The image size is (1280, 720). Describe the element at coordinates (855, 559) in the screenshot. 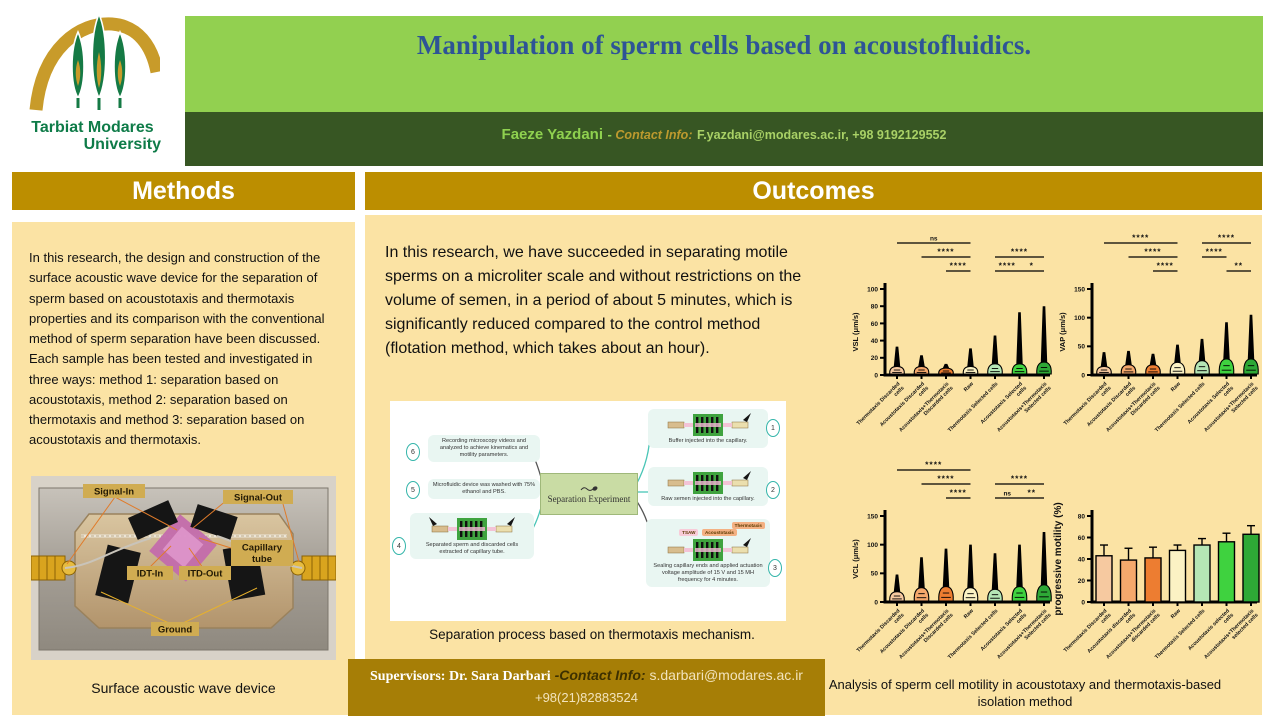

I see `svg-text: VCL (μm/s)` at that location.